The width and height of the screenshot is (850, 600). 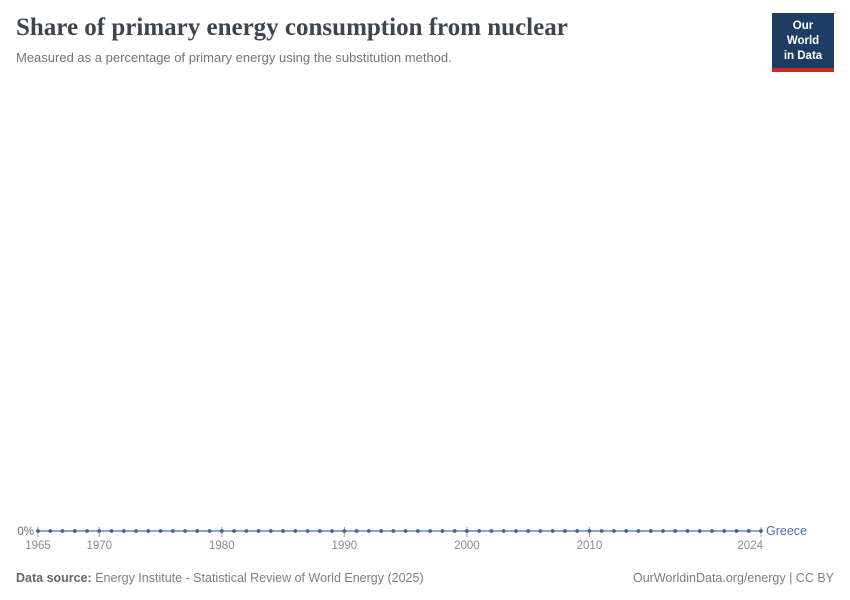 I want to click on credit-link: OurWorldinData.org/energy | CC BY, so click(x=733, y=578).